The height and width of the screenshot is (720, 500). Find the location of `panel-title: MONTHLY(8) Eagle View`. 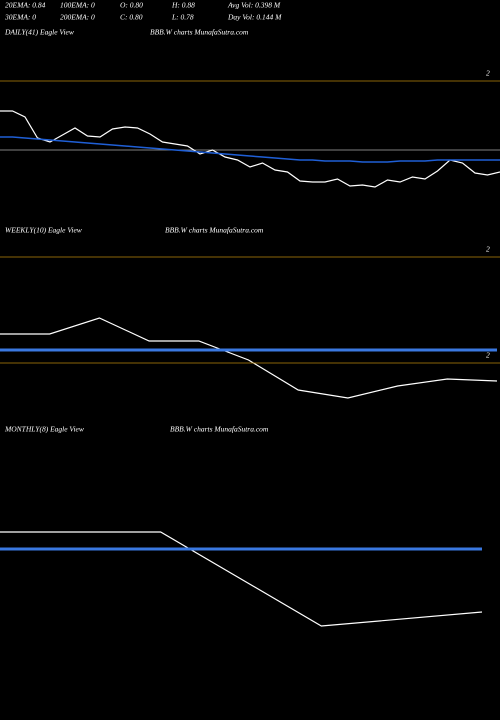

panel-title: MONTHLY(8) Eagle View is located at coordinates (44, 429).